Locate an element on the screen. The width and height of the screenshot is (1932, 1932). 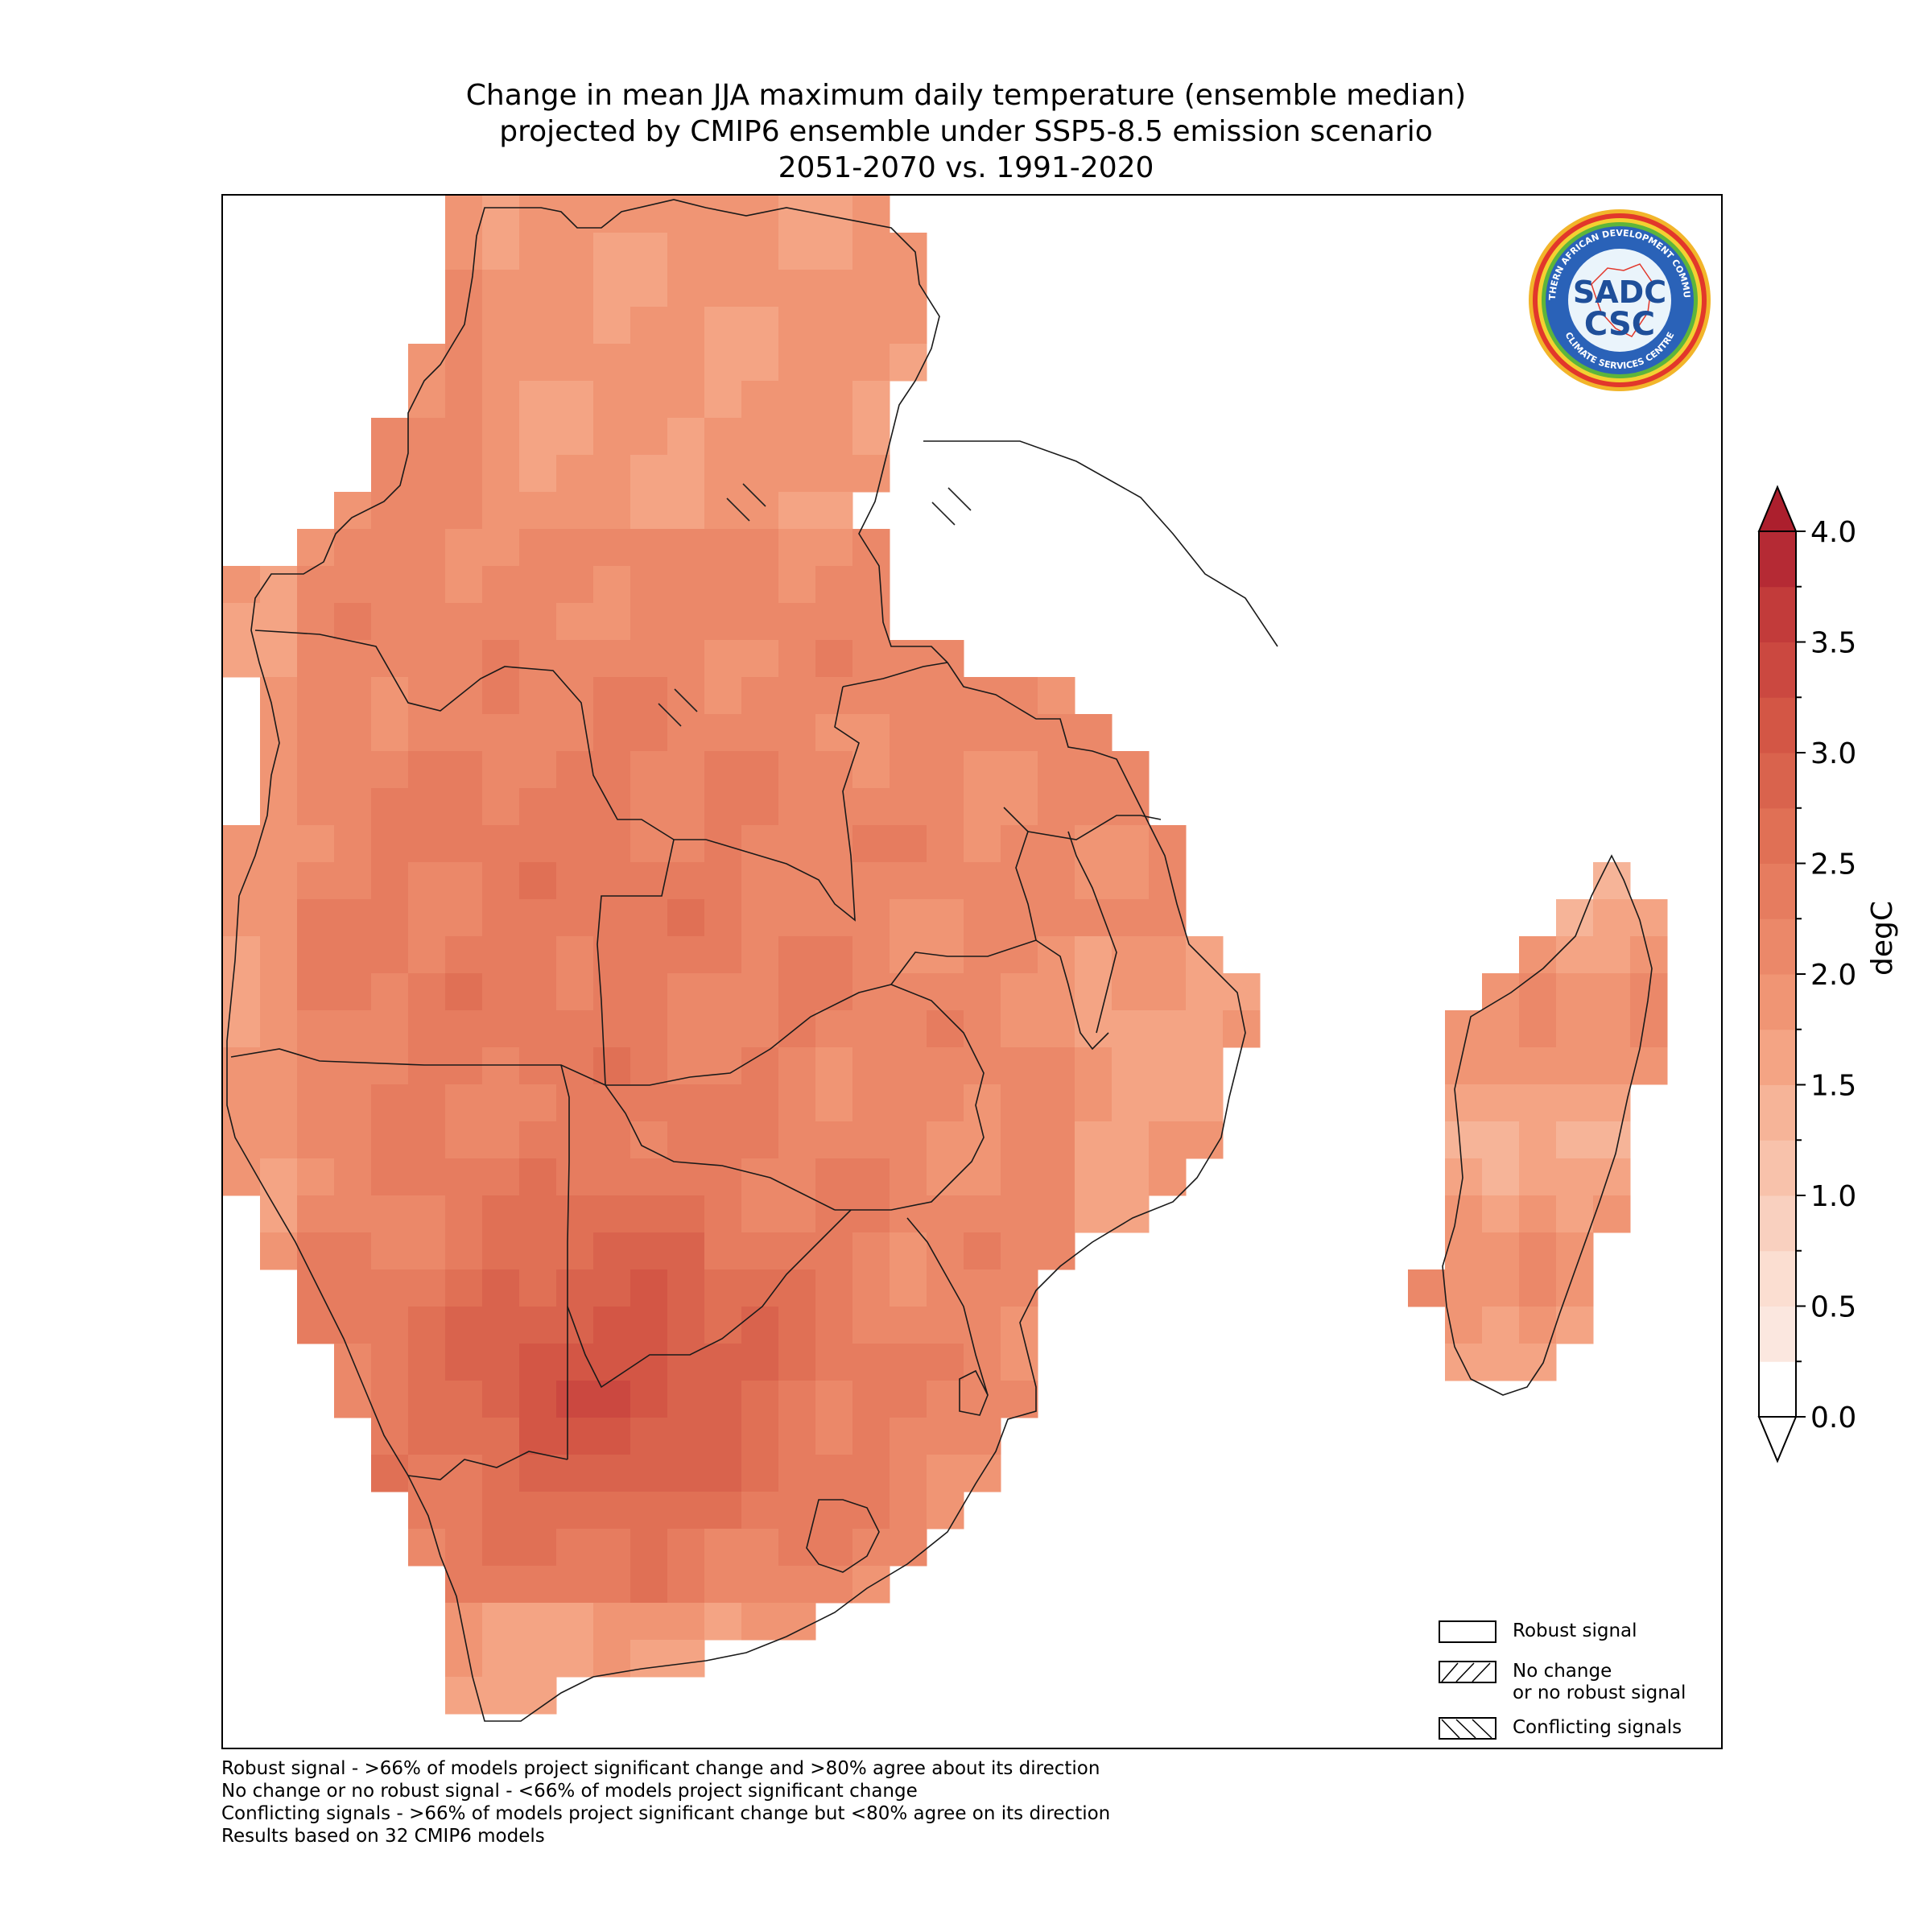
colorbar-tick-label: 1.5 is located at coordinates (1833, 1086).